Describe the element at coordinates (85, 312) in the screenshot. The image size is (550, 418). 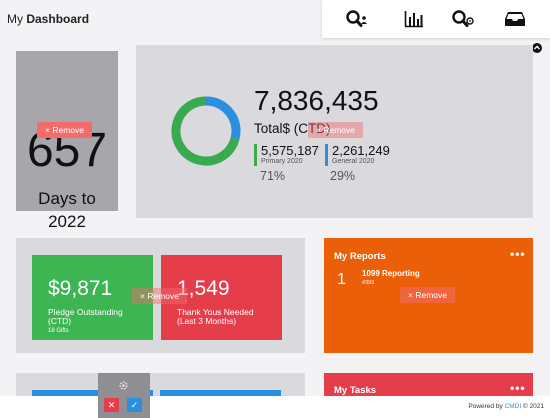
I see `pledge-outstanding-label-line1: Pledge Outstanding` at that location.